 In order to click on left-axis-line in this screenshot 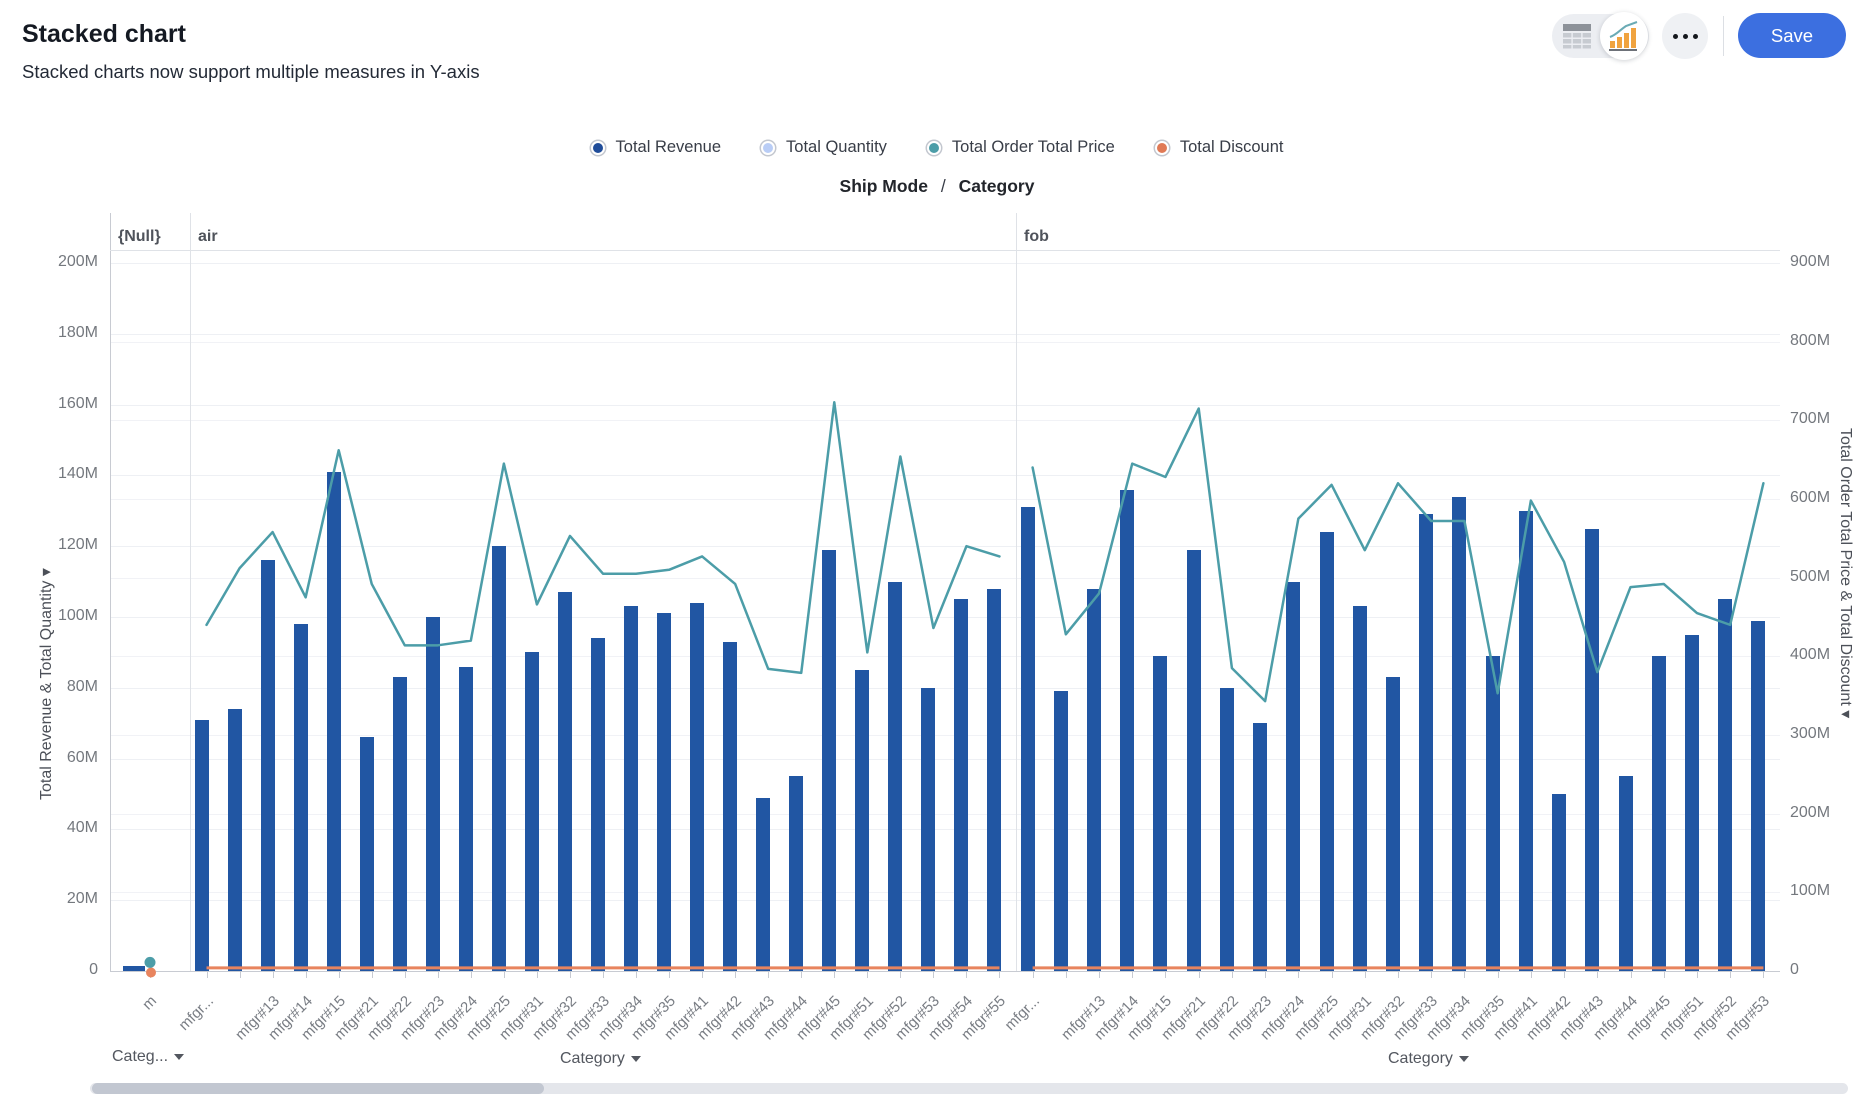, I will do `click(110, 592)`.